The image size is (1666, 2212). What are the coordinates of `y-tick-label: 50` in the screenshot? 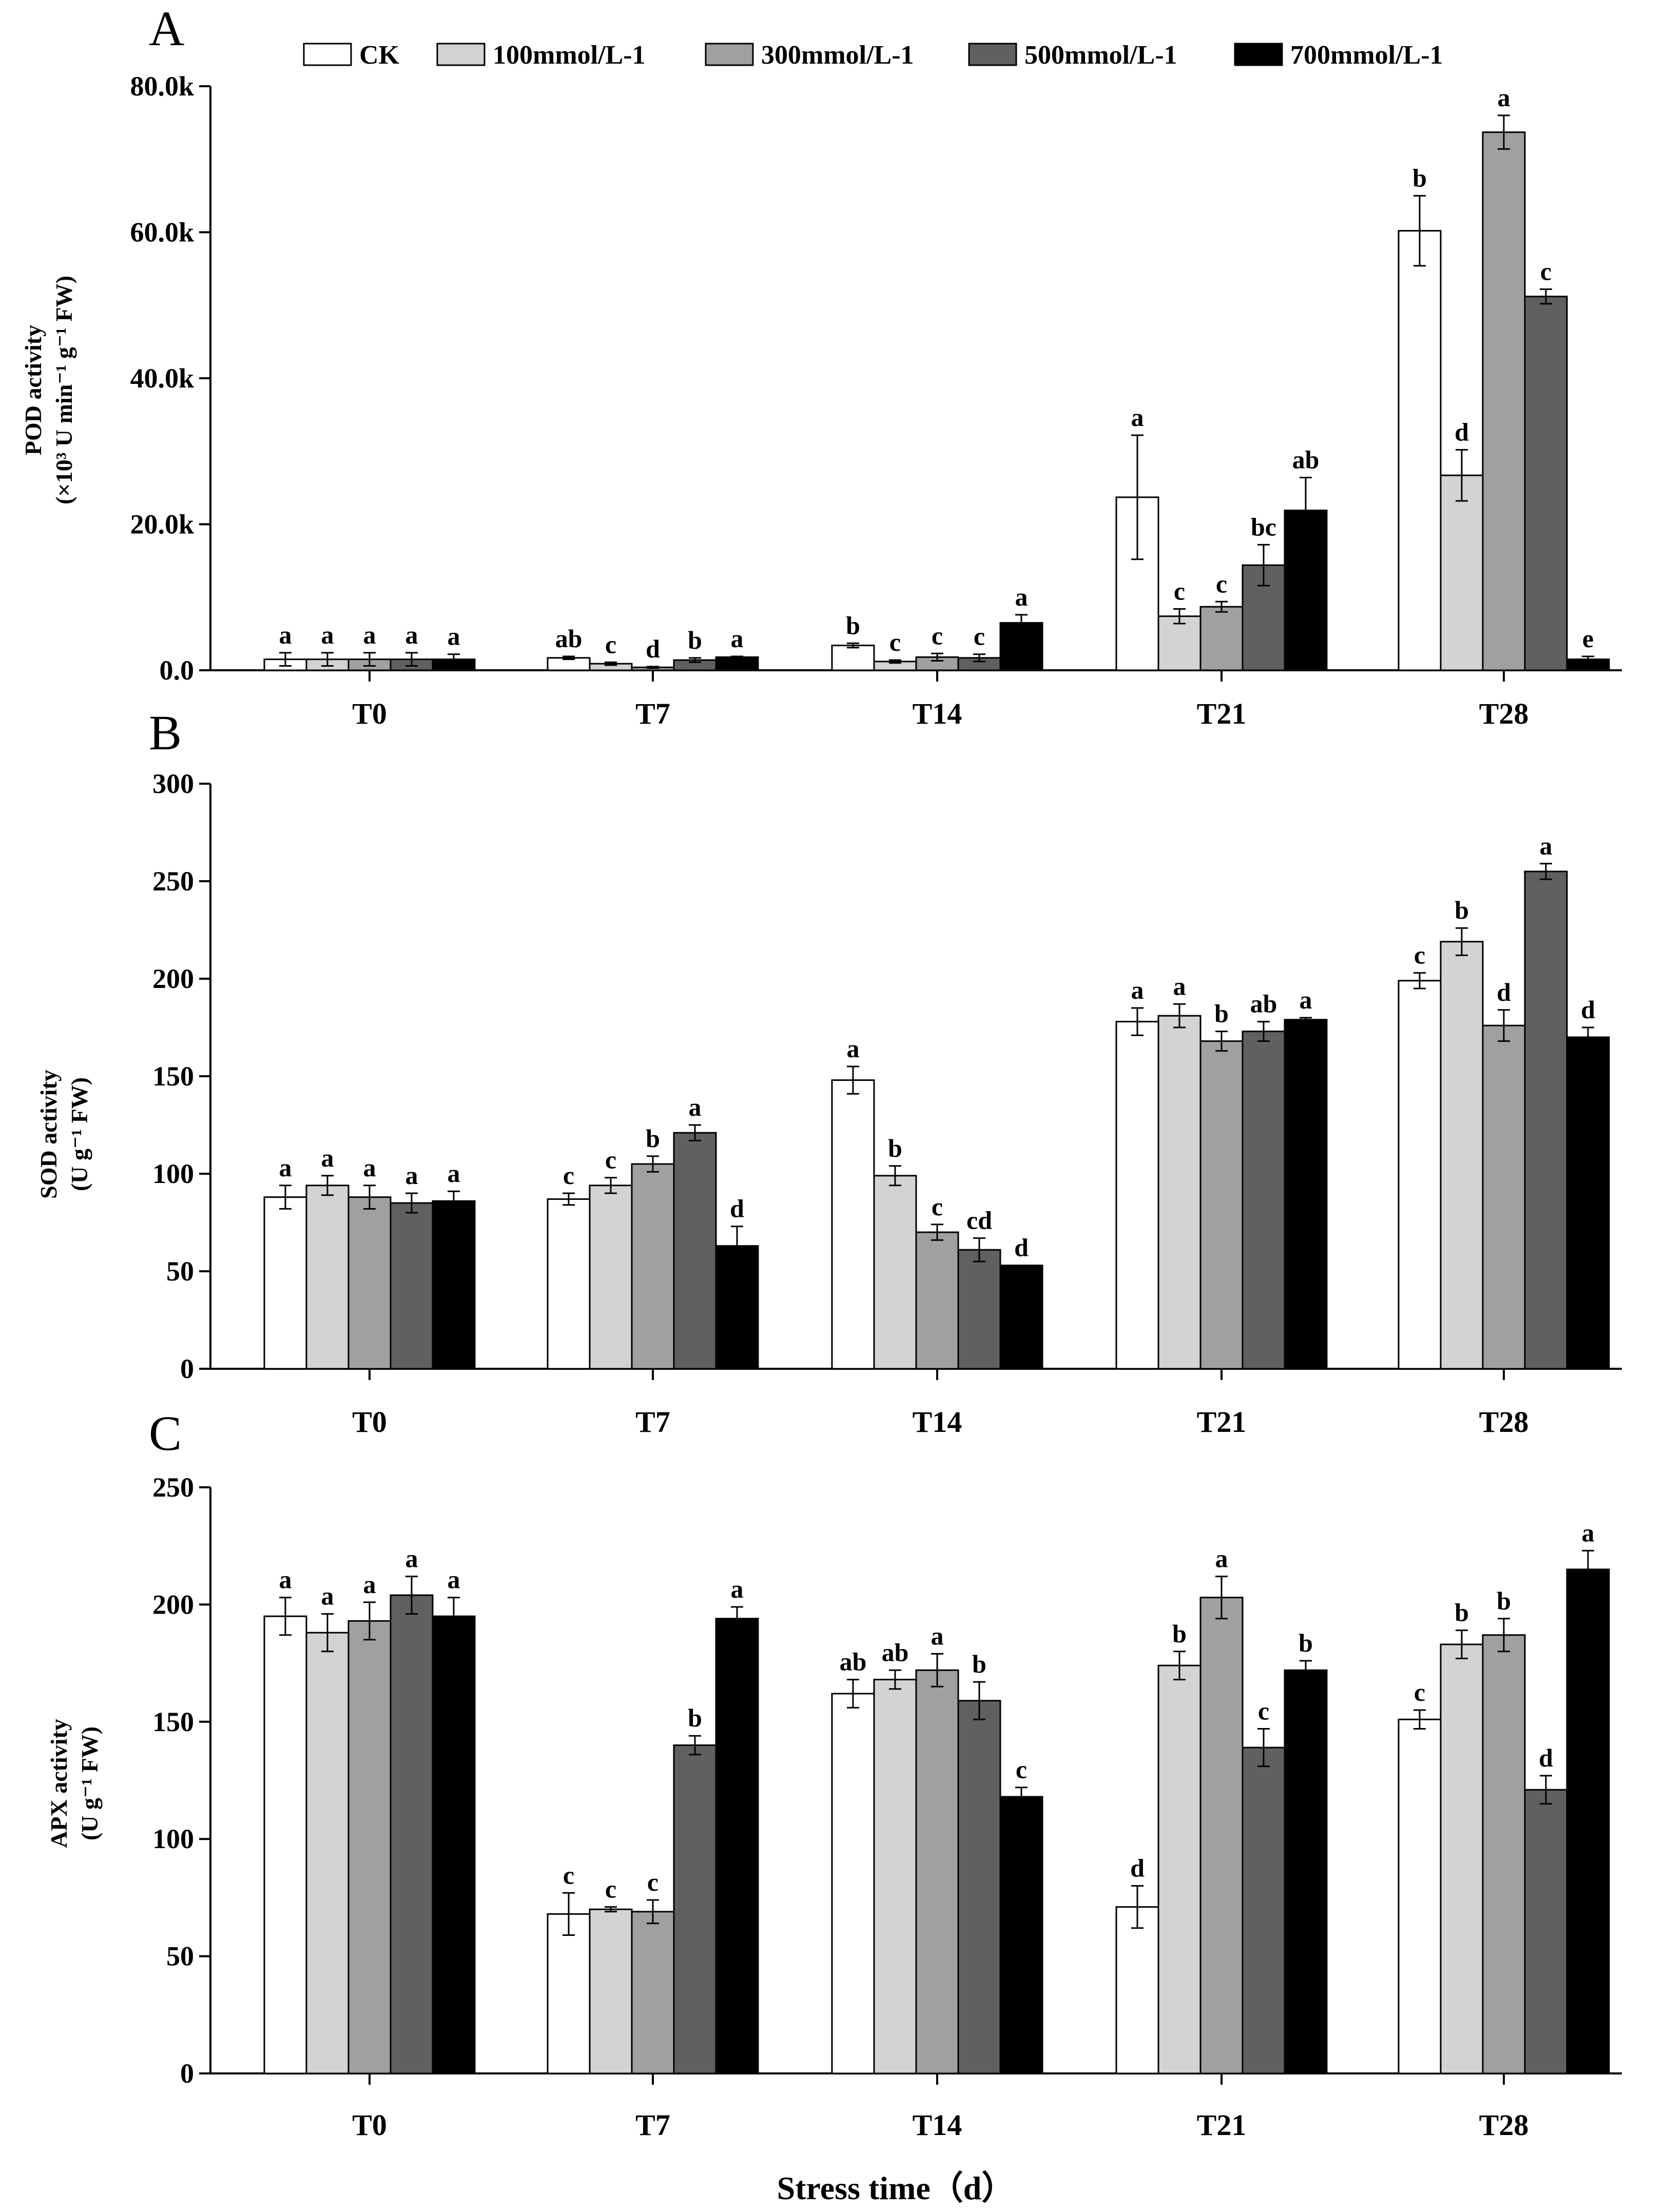 It's located at (180, 1271).